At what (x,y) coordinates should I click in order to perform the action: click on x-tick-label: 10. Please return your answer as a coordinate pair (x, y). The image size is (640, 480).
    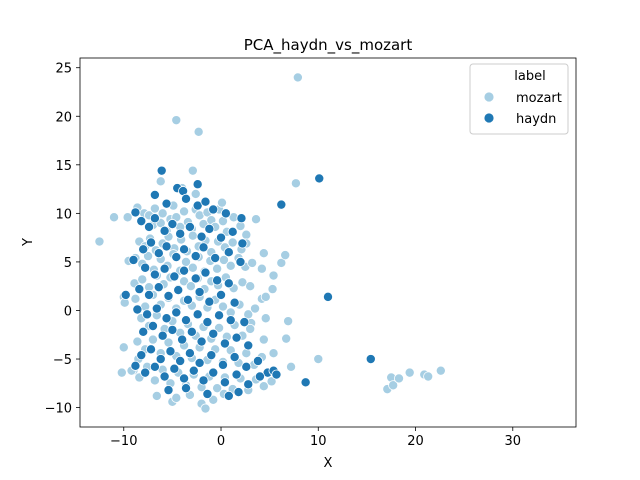
    Looking at the image, I should click on (318, 441).